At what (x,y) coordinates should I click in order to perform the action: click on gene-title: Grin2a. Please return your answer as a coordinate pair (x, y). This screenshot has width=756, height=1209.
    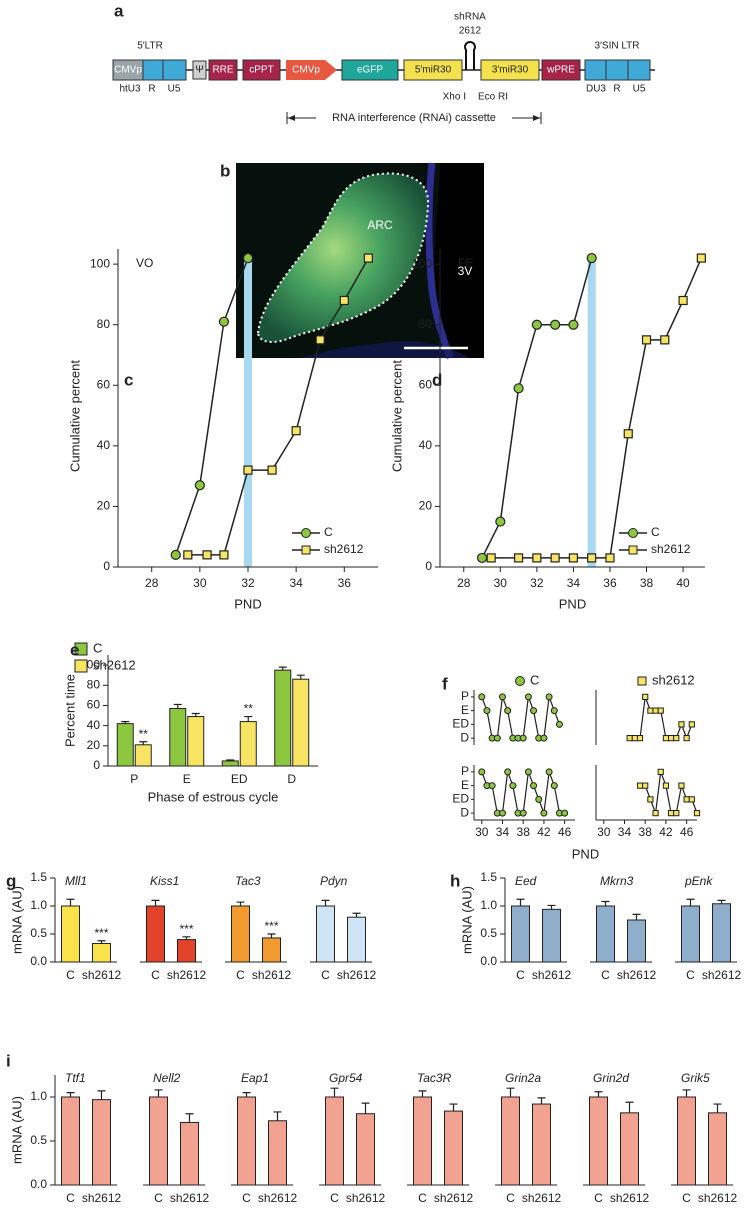
    Looking at the image, I should click on (523, 1078).